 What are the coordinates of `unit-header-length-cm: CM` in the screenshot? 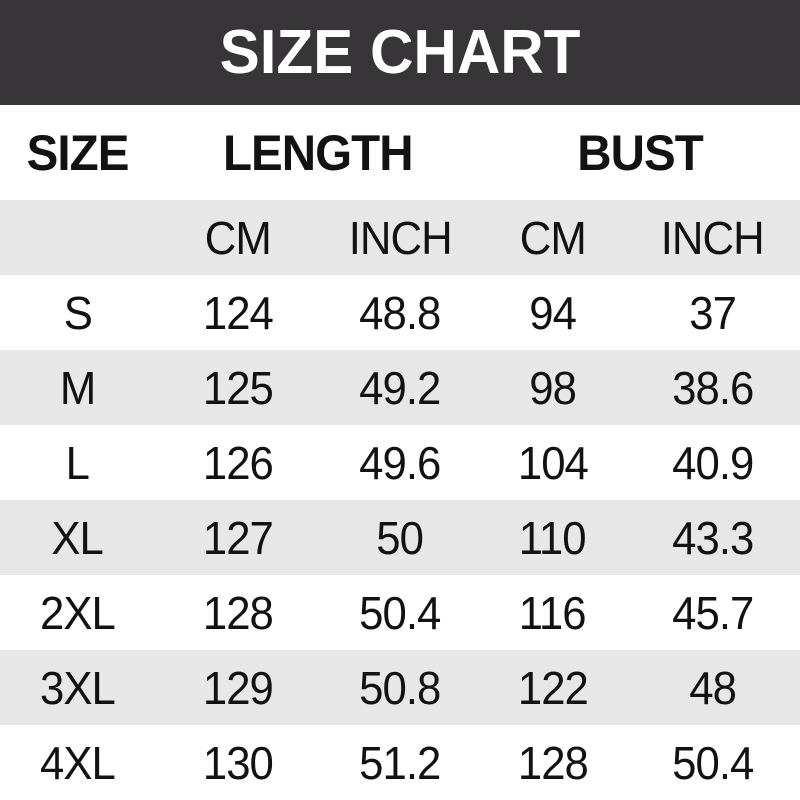 It's located at (238, 237).